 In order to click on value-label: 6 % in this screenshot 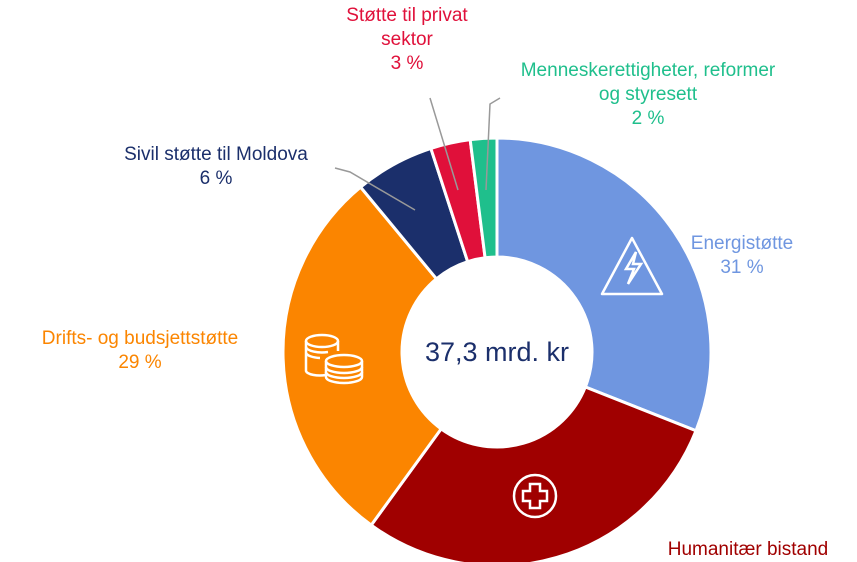, I will do `click(216, 178)`.